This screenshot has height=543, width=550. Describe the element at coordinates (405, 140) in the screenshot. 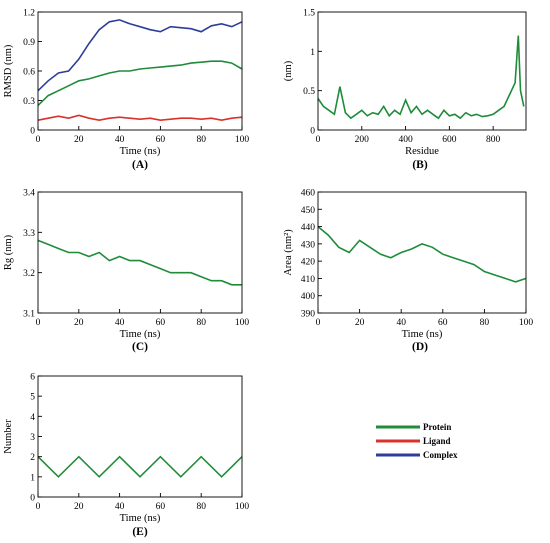

I see `x-tick-label: 400` at that location.